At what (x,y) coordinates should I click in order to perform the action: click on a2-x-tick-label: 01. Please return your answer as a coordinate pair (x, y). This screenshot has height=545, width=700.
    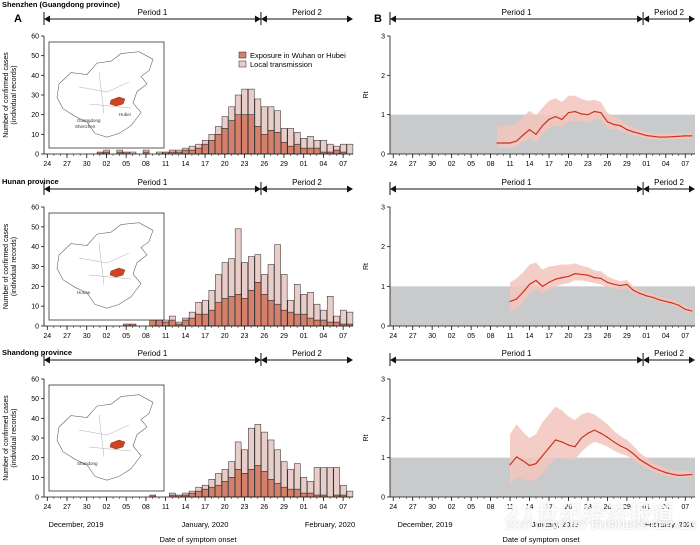
    Looking at the image, I should click on (304, 336).